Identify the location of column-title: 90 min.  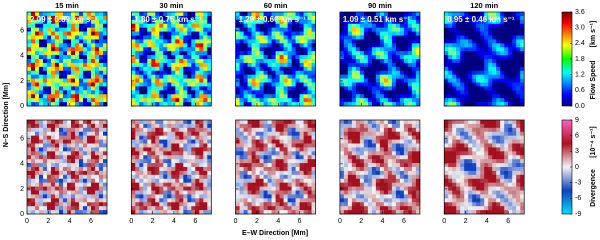
(380, 5).